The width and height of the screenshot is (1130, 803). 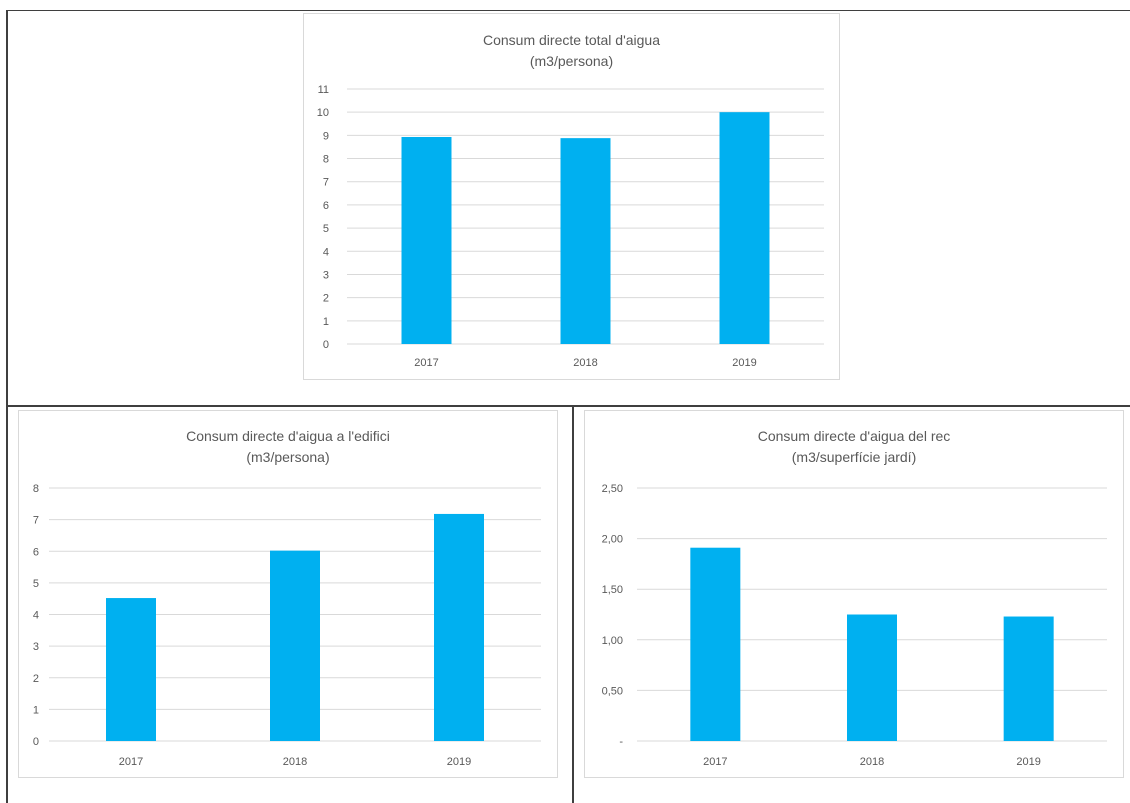 What do you see at coordinates (7, 208) in the screenshot?
I see `frame-left-top` at bounding box center [7, 208].